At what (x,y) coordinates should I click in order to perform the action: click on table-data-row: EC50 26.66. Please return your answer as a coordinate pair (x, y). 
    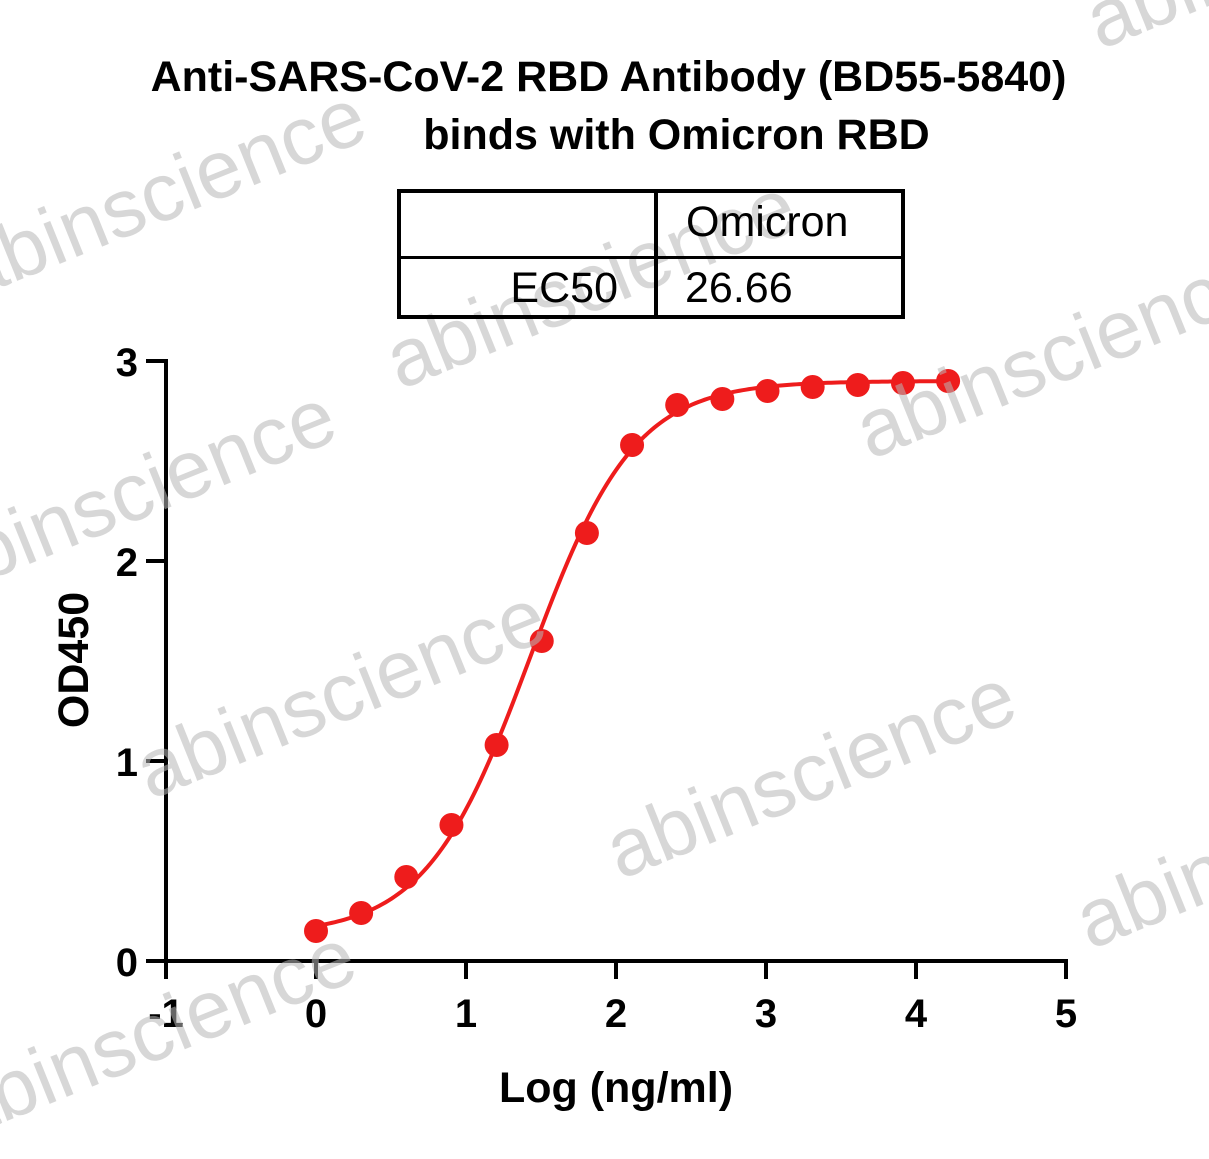
    Looking at the image, I should click on (651, 288).